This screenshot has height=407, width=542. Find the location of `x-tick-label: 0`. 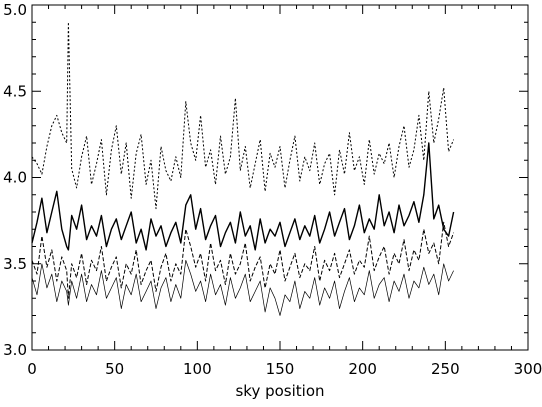

x-tick-label: 0 is located at coordinates (32, 369).